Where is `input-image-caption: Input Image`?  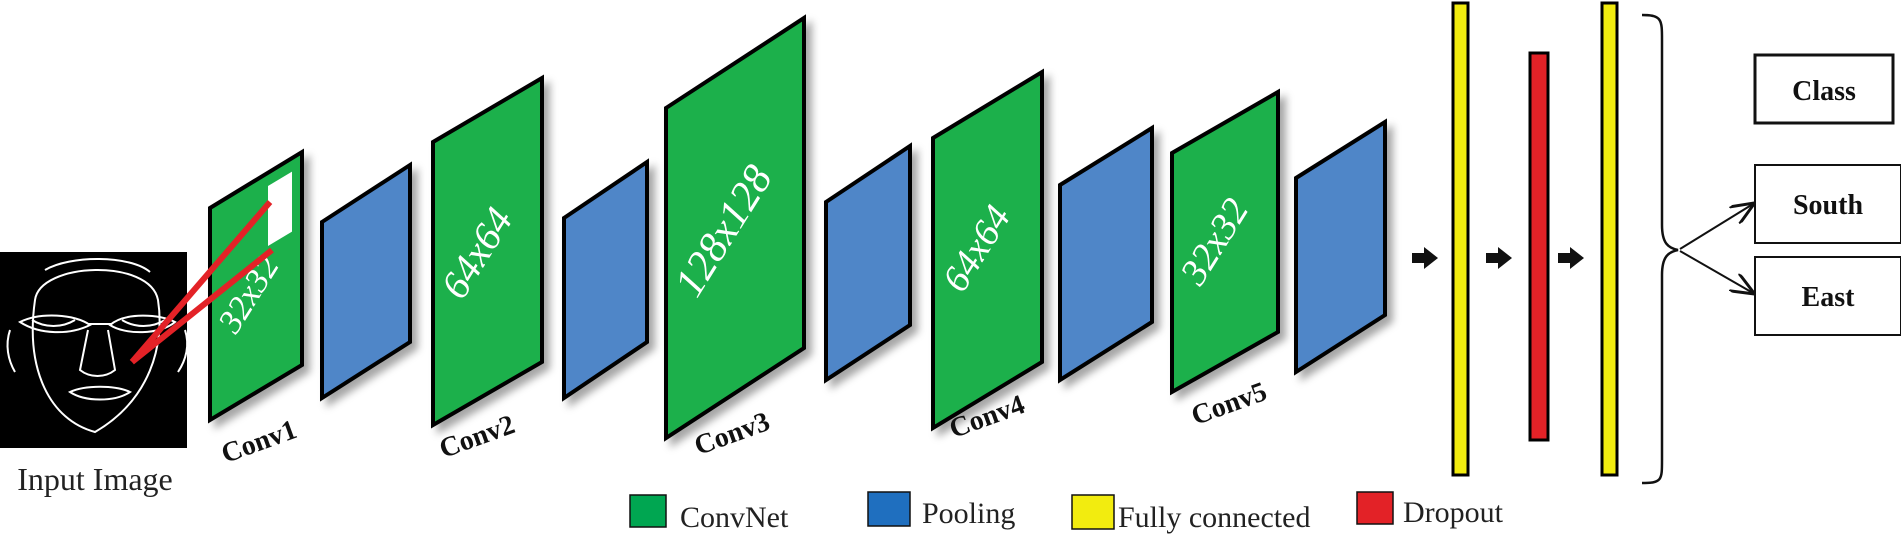 input-image-caption: Input Image is located at coordinates (95, 479).